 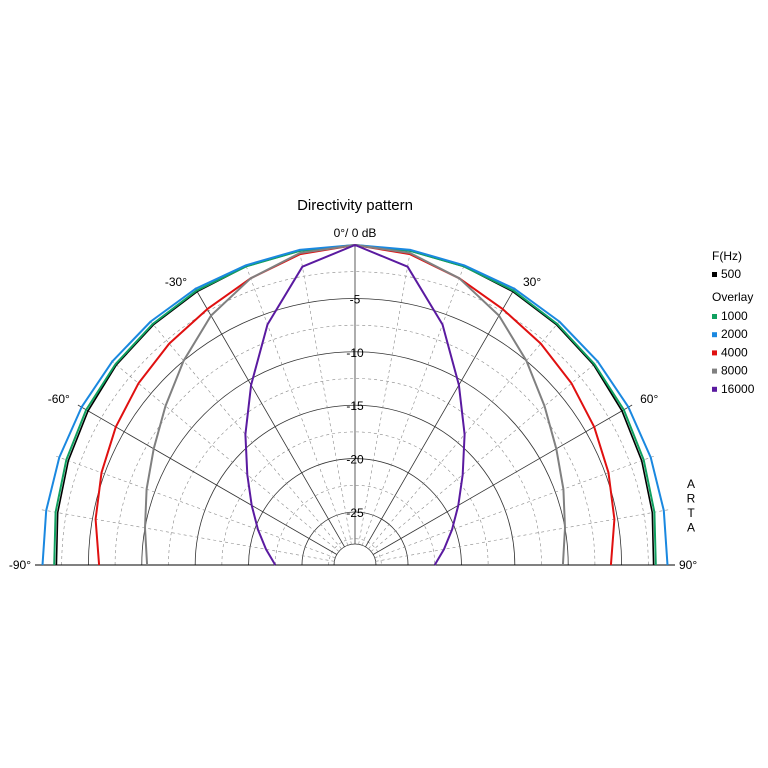 What do you see at coordinates (176, 282) in the screenshot?
I see `angle-tick-label: -30°` at bounding box center [176, 282].